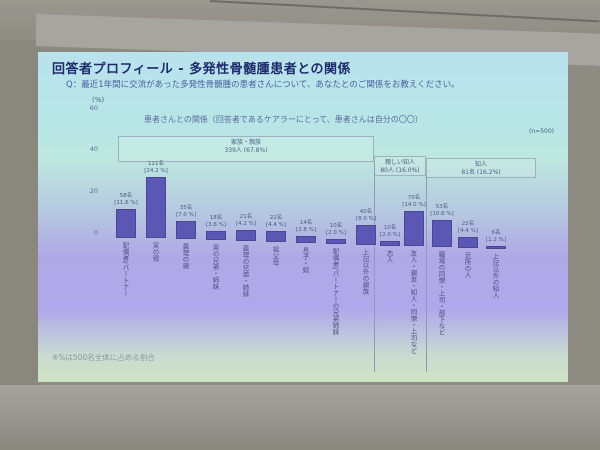 Image resolution: width=600 pixels, height=450 pixels. I want to click on bar-value-label: 14名 [2.8 %], so click(306, 227).